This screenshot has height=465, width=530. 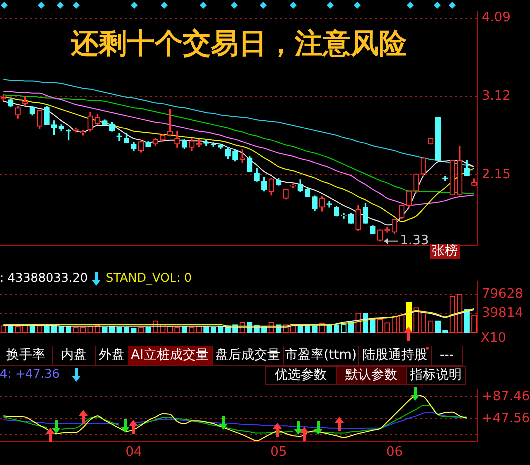 What do you see at coordinates (239, 44) in the screenshot?
I see `text: 还剩十个交易日，注意风险` at bounding box center [239, 44].